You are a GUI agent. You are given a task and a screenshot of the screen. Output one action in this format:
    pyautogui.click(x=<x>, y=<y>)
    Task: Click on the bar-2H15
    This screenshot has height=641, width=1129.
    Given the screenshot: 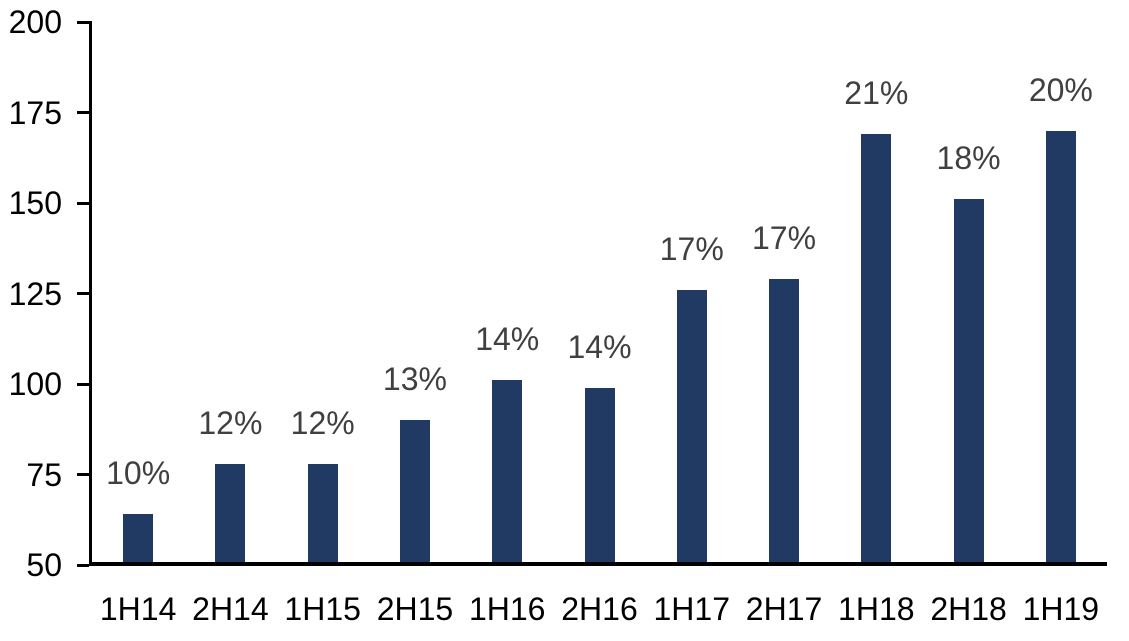 What is the action you would take?
    pyautogui.click(x=414, y=492)
    